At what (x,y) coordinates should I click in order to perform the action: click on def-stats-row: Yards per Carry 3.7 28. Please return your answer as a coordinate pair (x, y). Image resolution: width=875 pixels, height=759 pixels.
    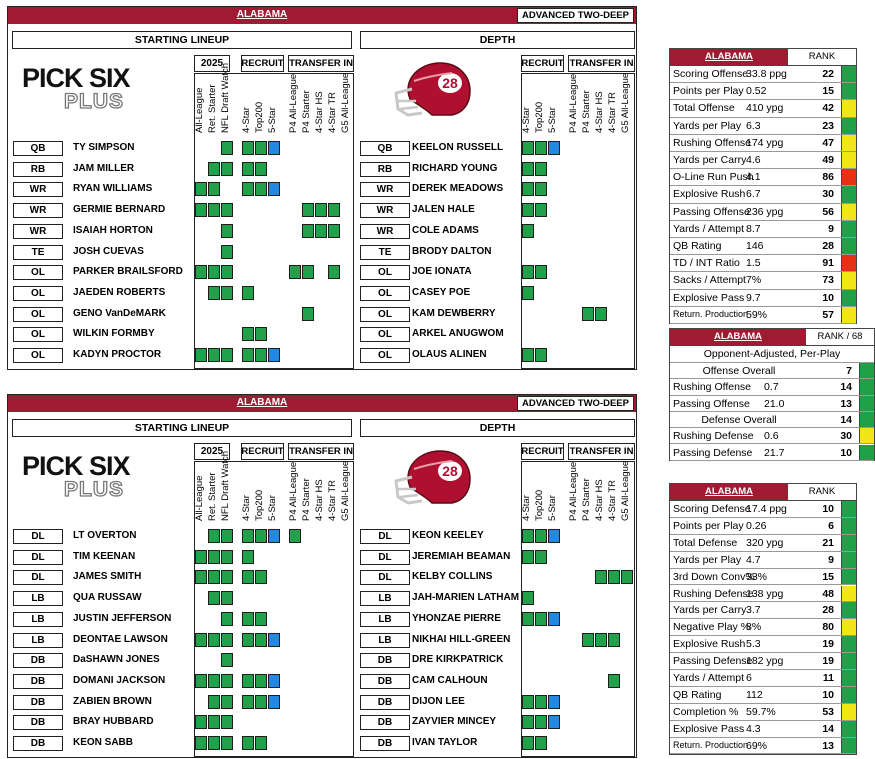
    Looking at the image, I should click on (763, 611).